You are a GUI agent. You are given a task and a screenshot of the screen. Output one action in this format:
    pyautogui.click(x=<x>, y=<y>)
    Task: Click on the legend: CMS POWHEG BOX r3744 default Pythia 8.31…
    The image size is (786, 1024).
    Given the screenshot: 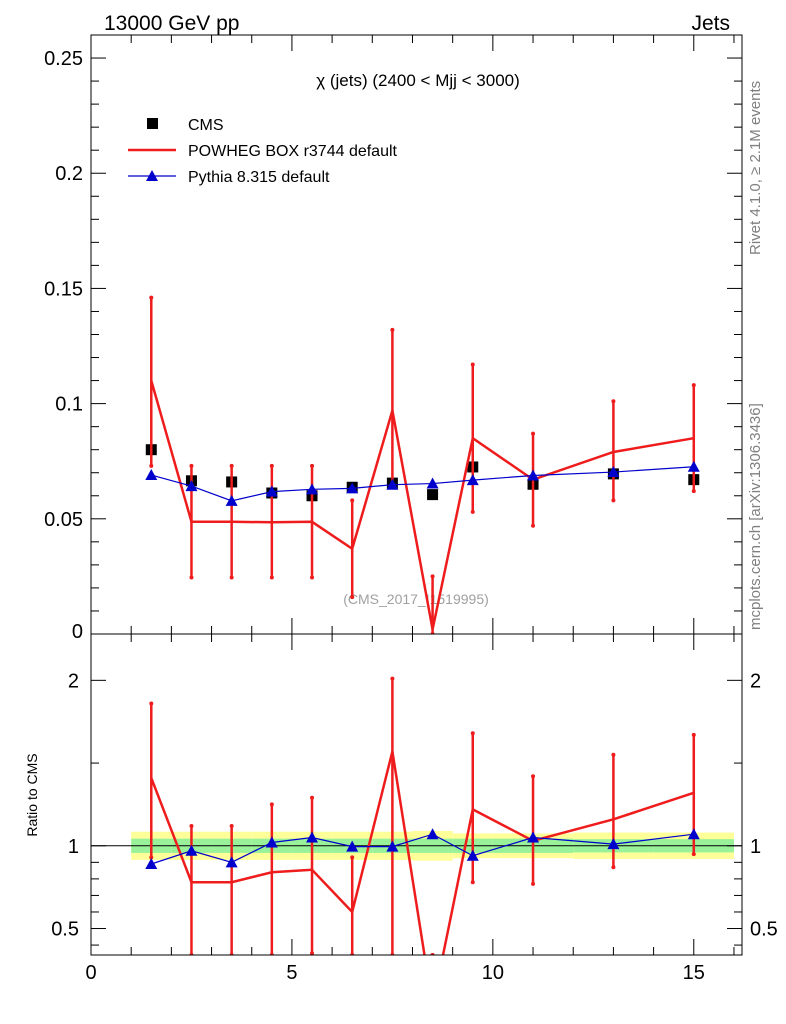 What is the action you would take?
    pyautogui.click(x=263, y=151)
    